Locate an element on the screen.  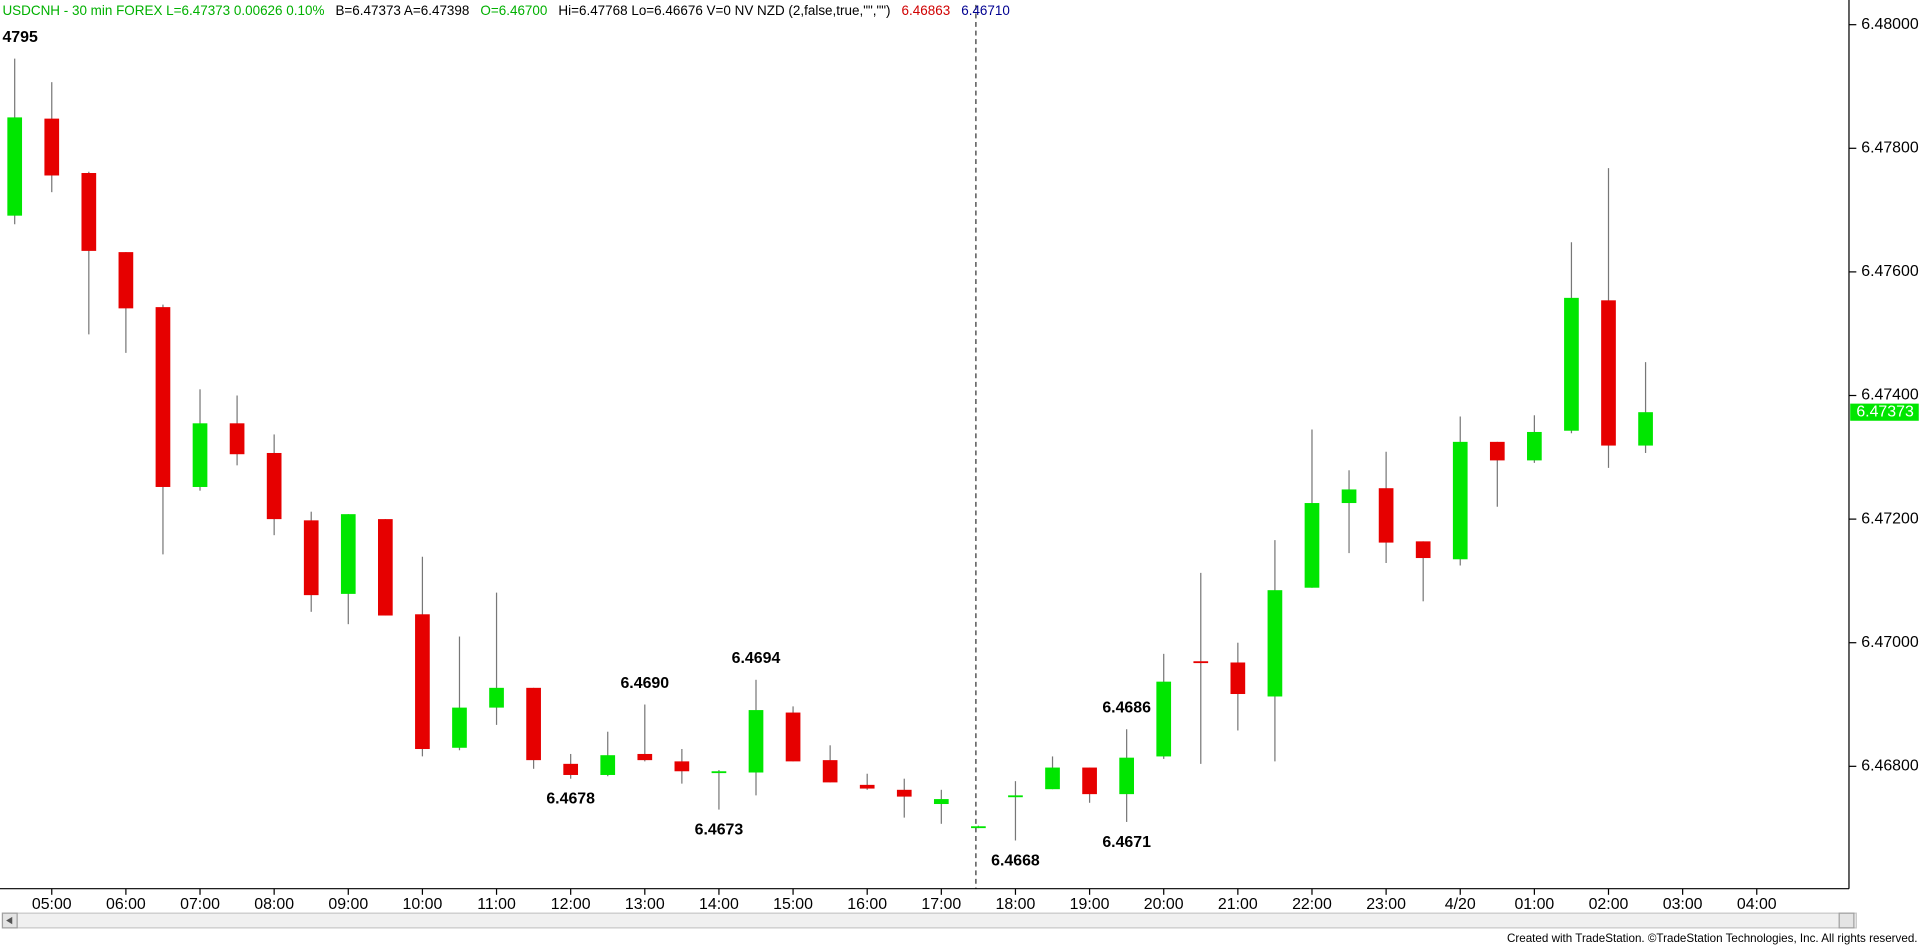
pivot-label: 6.4673 is located at coordinates (719, 830).